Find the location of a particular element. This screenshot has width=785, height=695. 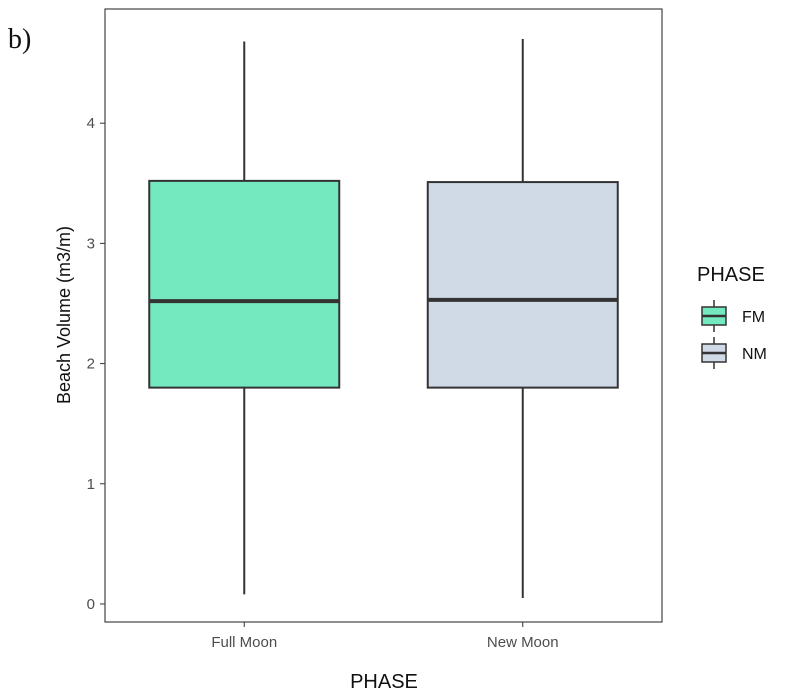

legend: FM NM is located at coordinates (734, 334).